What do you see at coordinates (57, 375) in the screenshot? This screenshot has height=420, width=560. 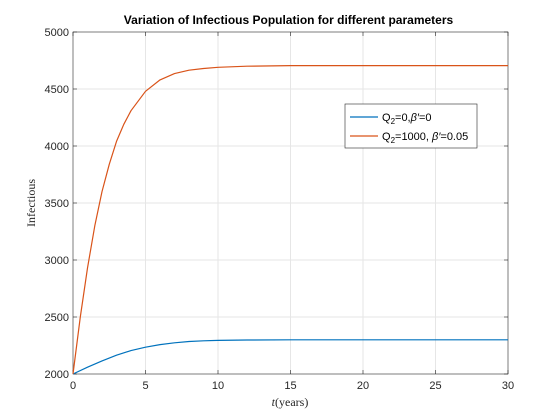 I see `y-tick-label: 2000` at bounding box center [57, 375].